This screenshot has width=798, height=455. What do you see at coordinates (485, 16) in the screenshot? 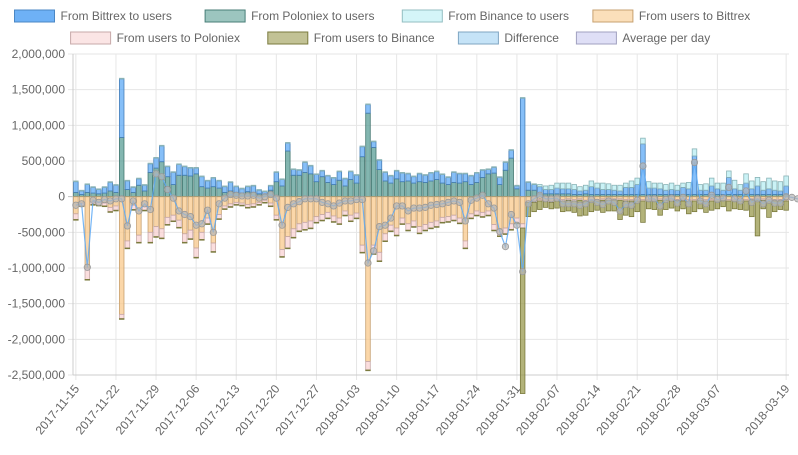
I see `legend-item-from-binance: From Binance to users` at bounding box center [485, 16].